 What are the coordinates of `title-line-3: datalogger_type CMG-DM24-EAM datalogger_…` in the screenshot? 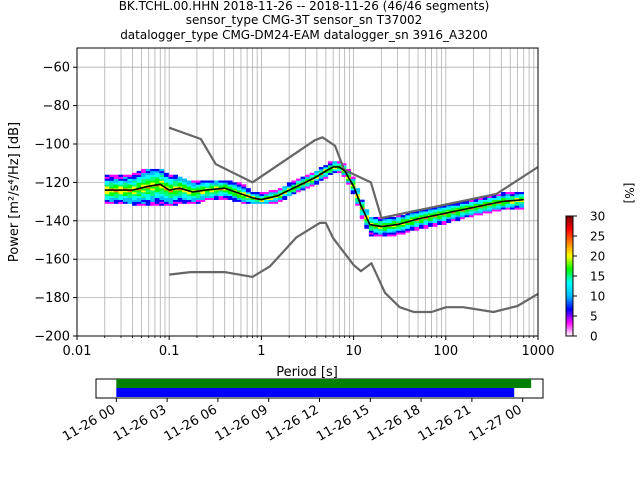 It's located at (304, 35).